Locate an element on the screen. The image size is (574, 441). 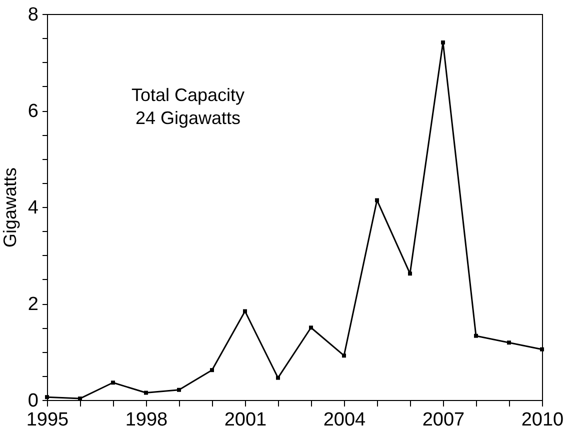
y-tick-label: 2 is located at coordinates (33, 304).